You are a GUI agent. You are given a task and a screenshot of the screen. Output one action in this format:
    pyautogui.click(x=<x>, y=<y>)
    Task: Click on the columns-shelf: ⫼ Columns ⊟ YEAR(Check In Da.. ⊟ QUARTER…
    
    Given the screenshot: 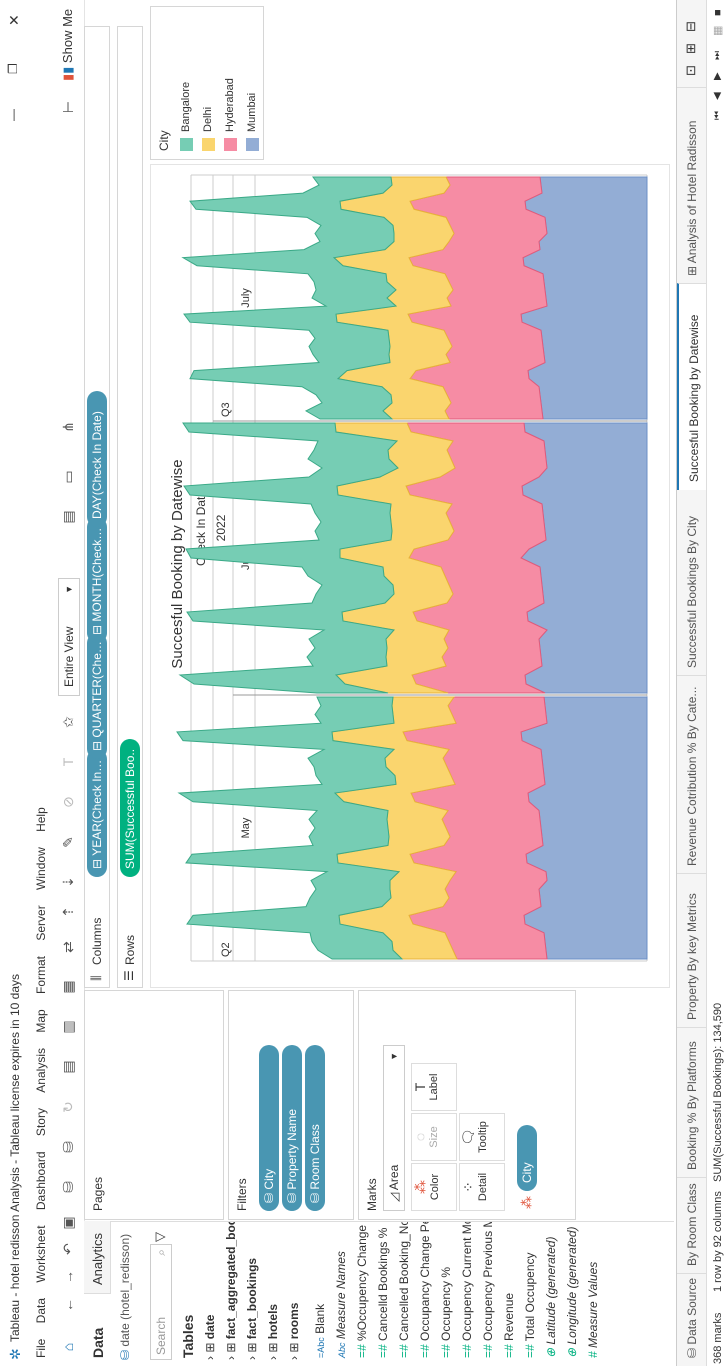 What is the action you would take?
    pyautogui.click(x=97, y=507)
    